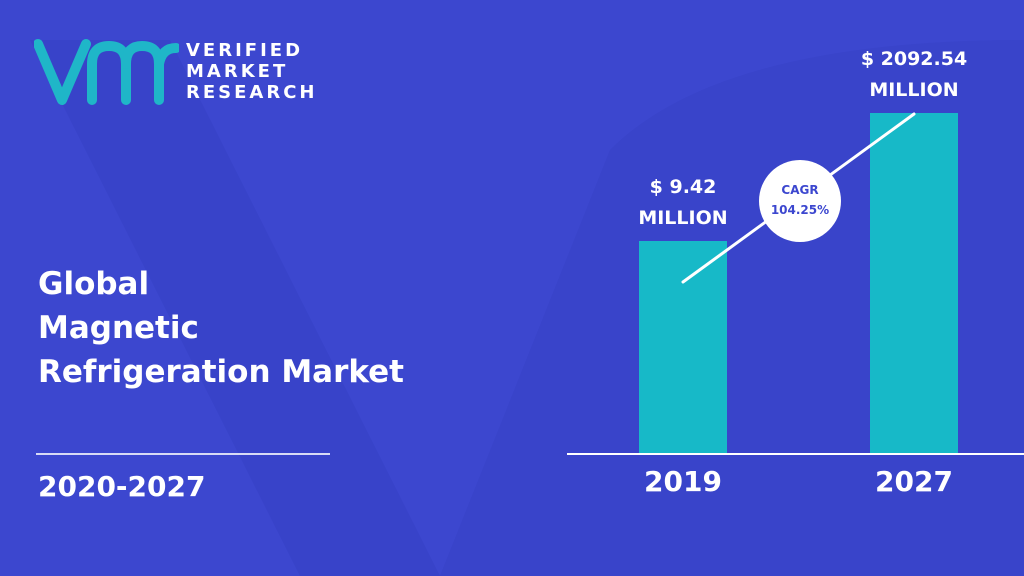 The height and width of the screenshot is (576, 1024). What do you see at coordinates (682, 218) in the screenshot?
I see `data-label-2019-line-2: MILLION` at bounding box center [682, 218].